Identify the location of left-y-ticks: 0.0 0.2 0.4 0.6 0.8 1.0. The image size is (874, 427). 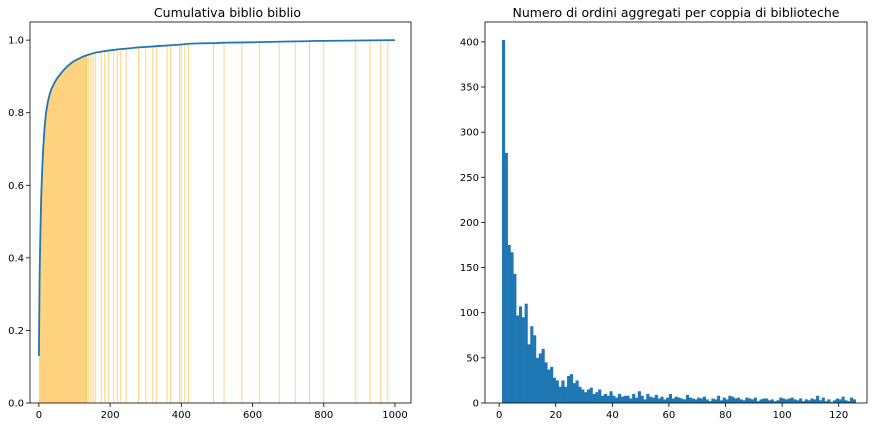
(19, 223).